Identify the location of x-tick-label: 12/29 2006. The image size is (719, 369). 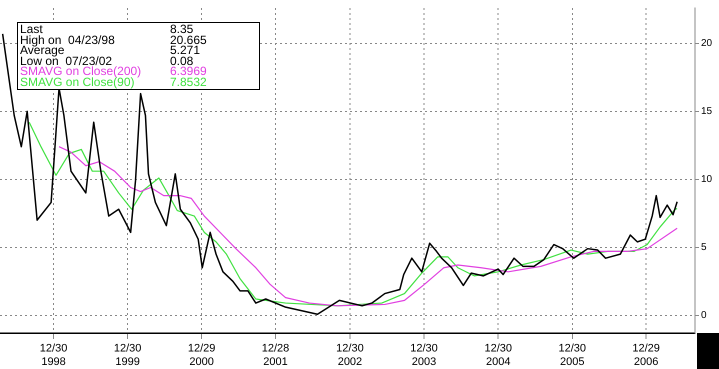
(646, 355).